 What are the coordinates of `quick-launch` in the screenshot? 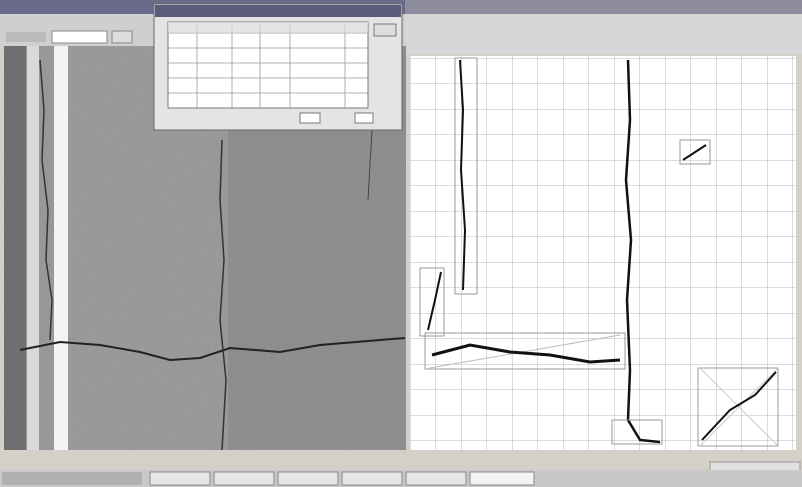 It's located at (72, 478).